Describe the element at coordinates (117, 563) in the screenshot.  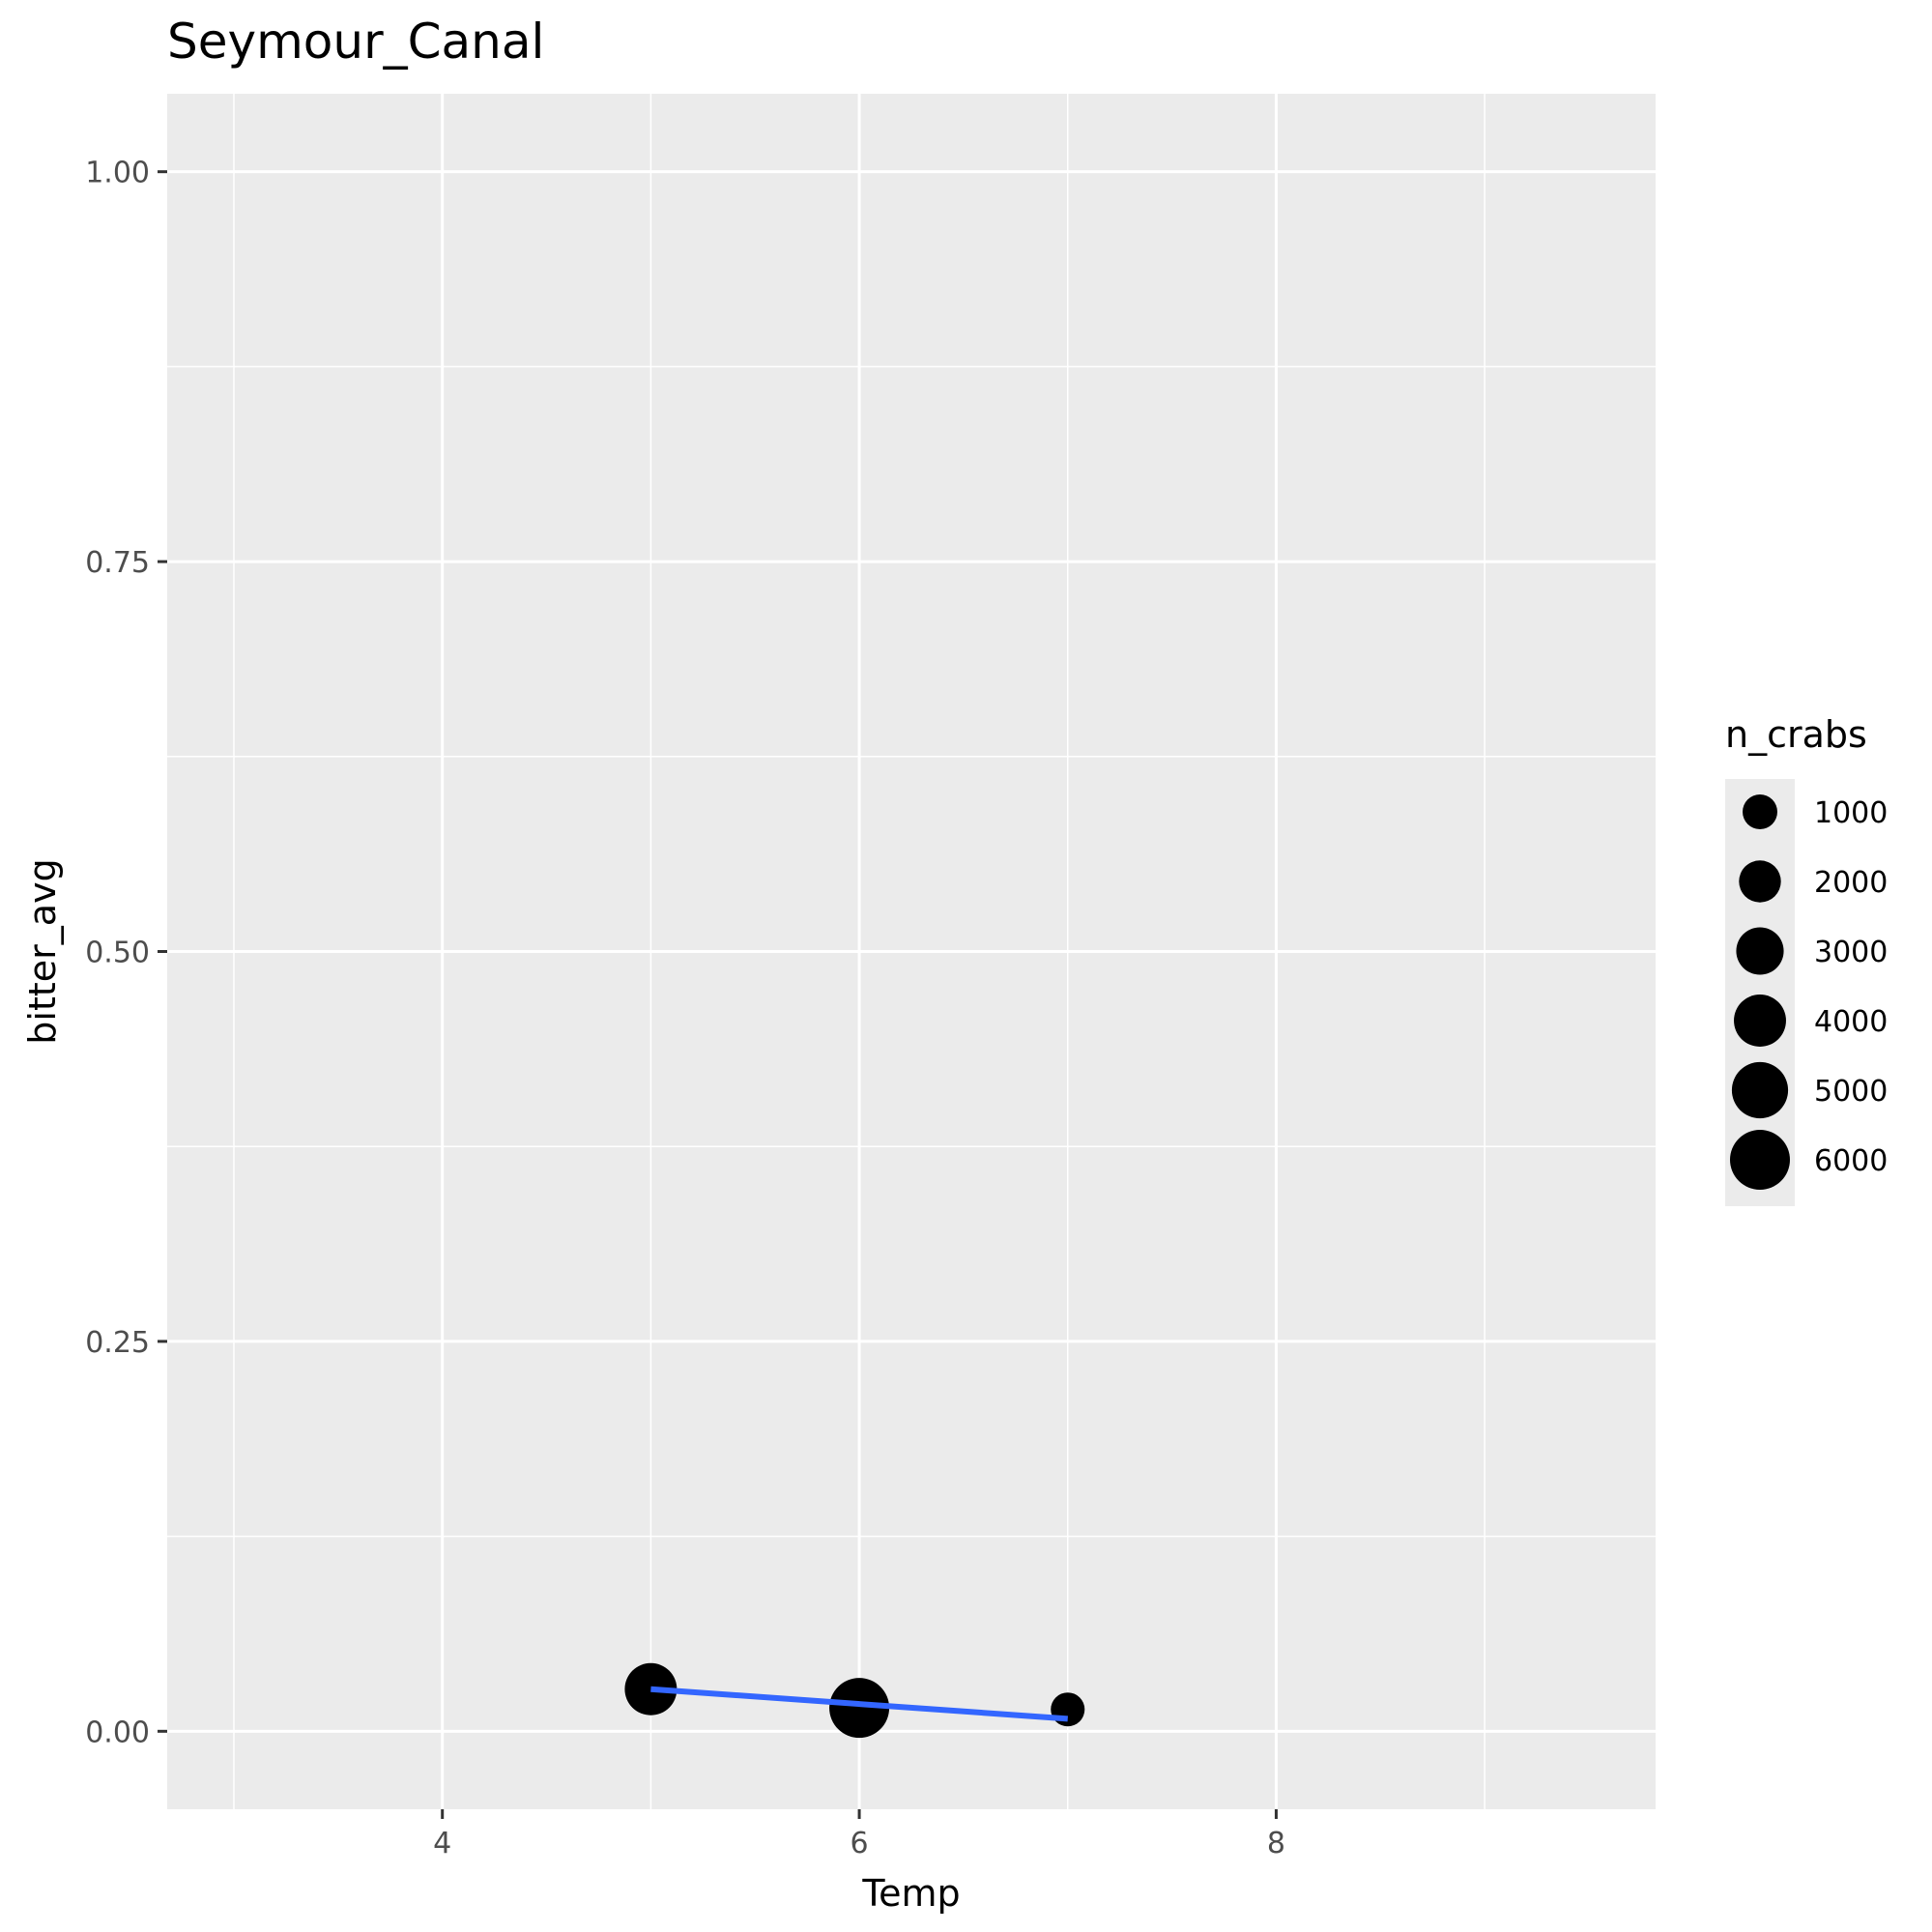
I see `y-tick-label: 0.75` at that location.